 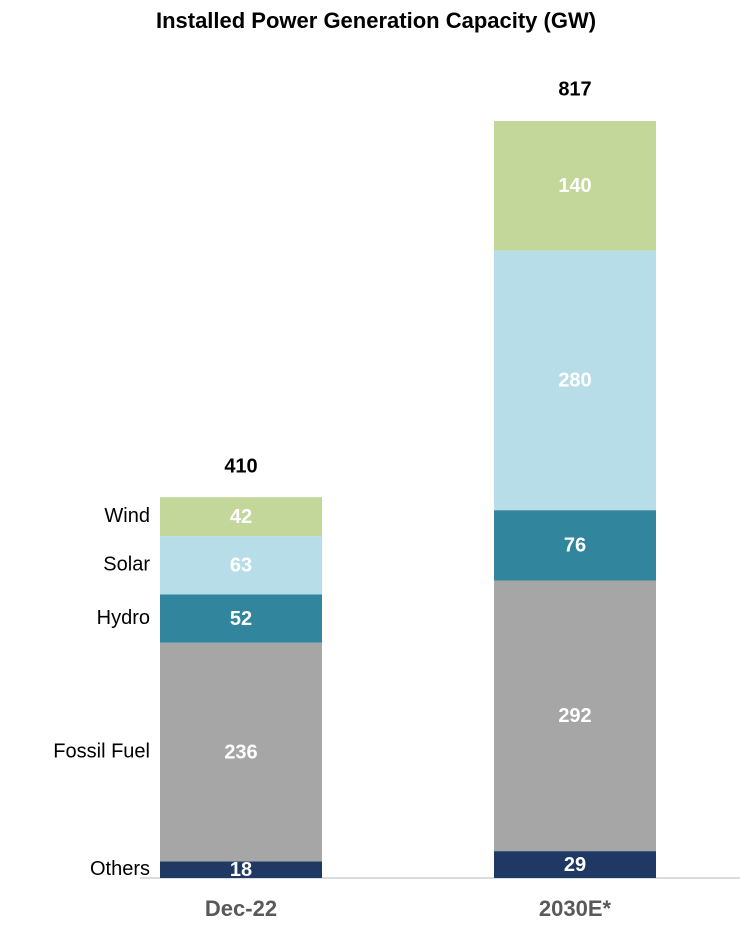 I want to click on value-label: 52, so click(x=241, y=619).